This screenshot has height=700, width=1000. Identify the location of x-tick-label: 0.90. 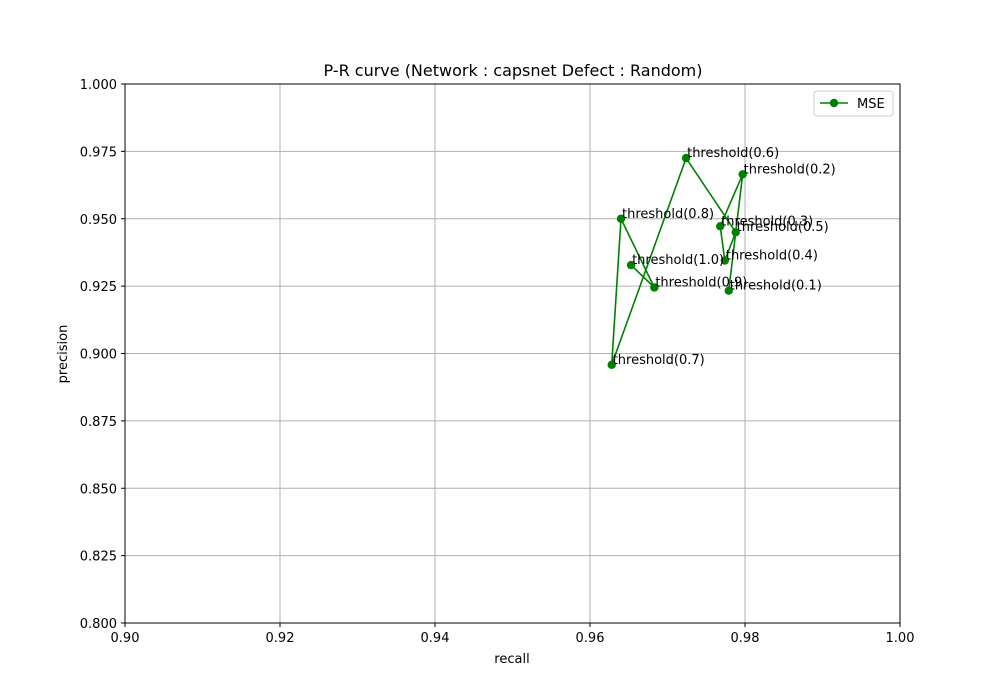
(125, 638).